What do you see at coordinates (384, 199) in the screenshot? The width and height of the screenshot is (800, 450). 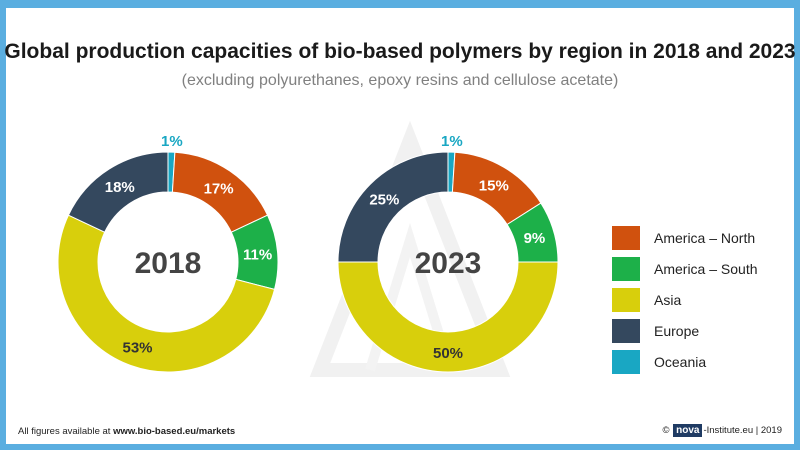 I see `slice-label: 25%` at bounding box center [384, 199].